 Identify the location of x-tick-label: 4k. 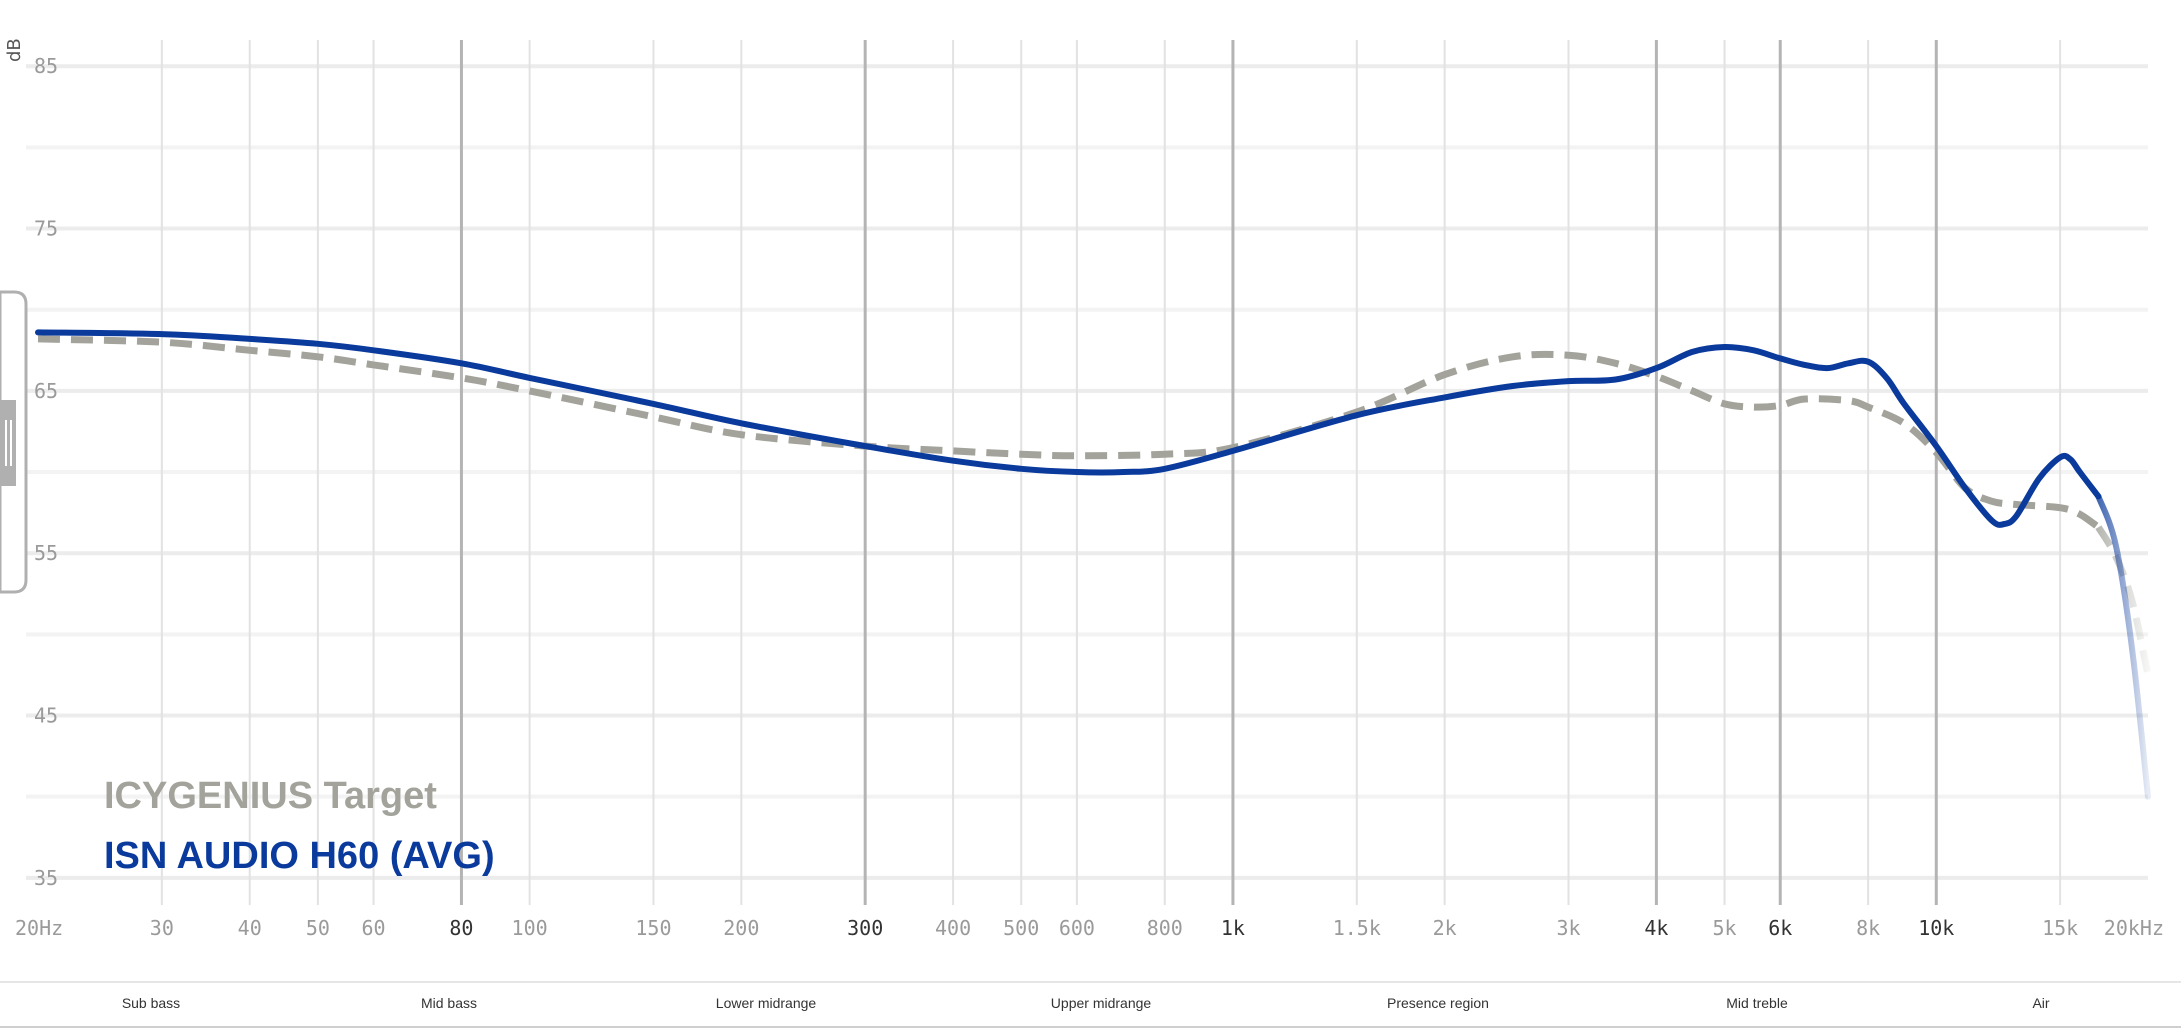
(1656, 928).